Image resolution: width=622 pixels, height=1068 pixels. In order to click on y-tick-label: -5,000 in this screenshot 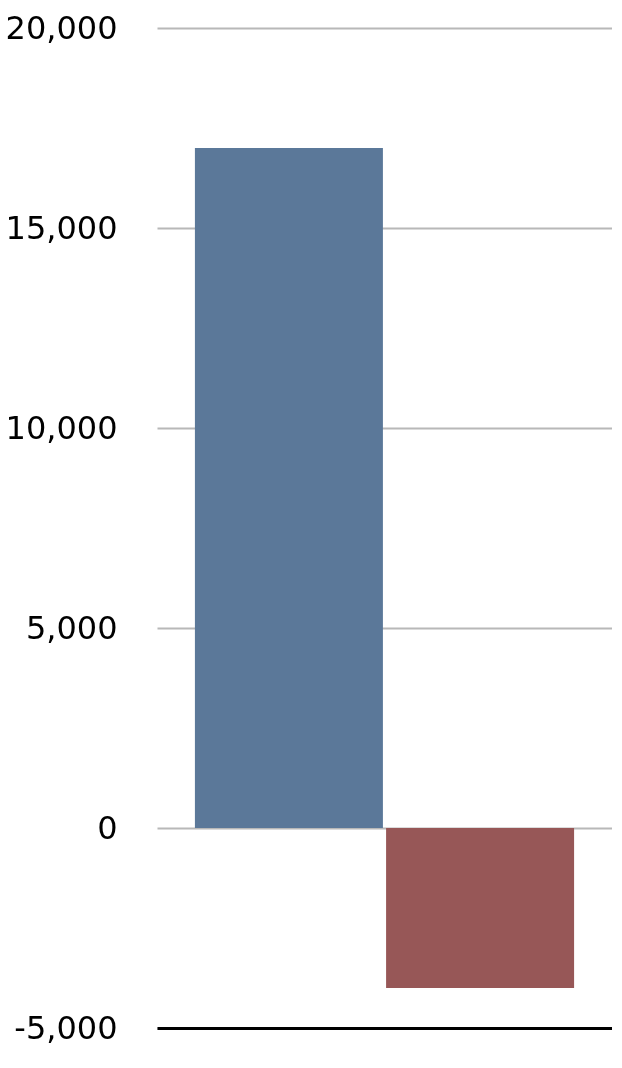, I will do `click(66, 1027)`.